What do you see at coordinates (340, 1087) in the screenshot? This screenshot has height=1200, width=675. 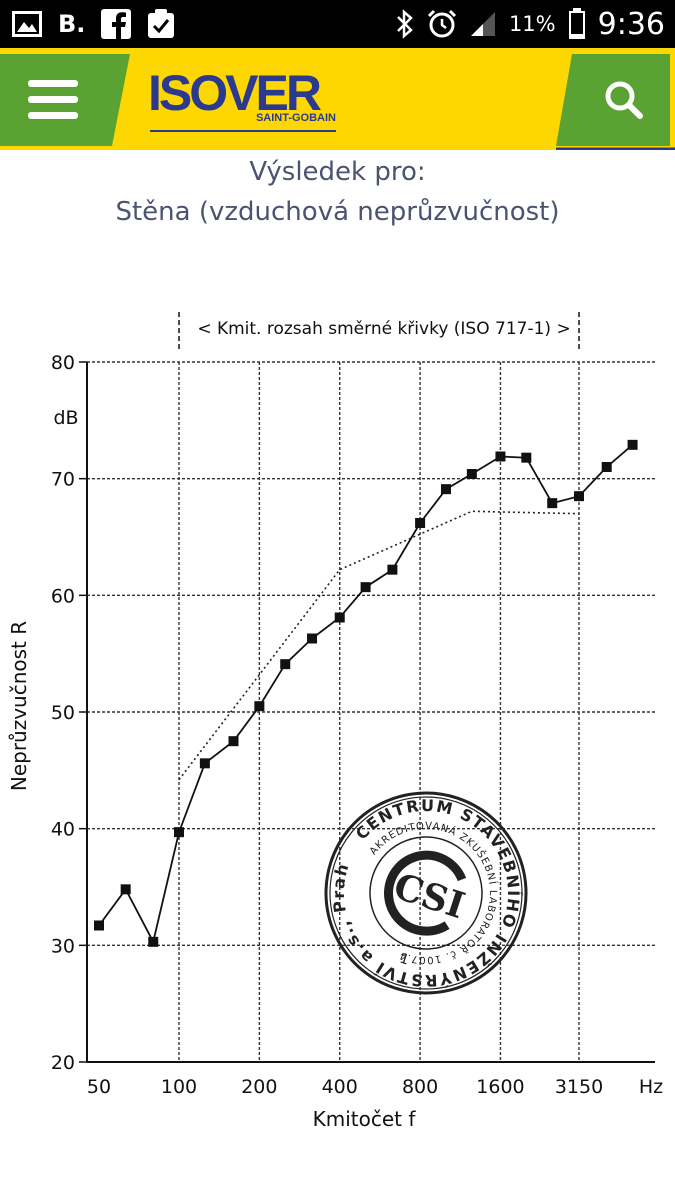 I see `x-tick-label: 400` at bounding box center [340, 1087].